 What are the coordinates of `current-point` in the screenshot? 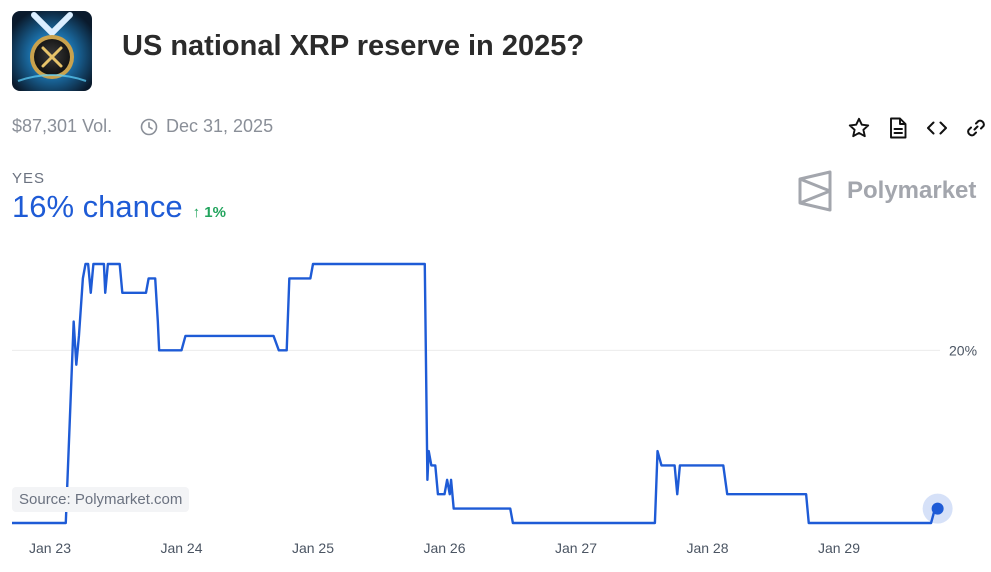 It's located at (937, 508).